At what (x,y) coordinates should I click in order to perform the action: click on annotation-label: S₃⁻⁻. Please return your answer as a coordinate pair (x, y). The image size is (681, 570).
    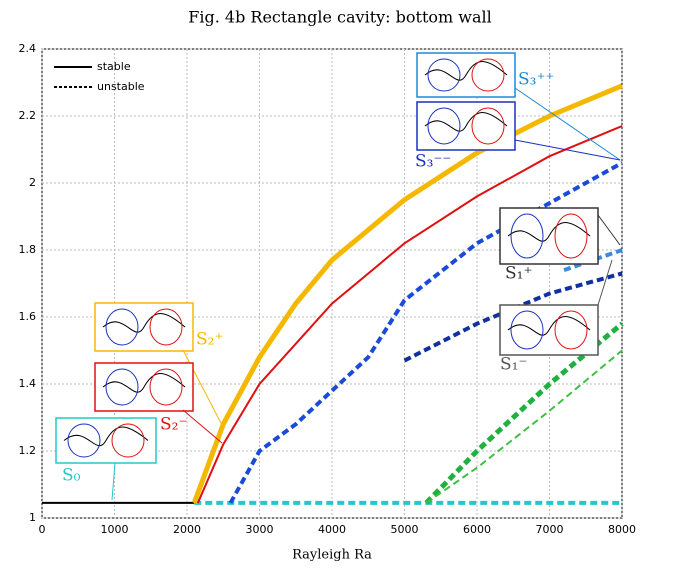
    Looking at the image, I should click on (433, 162).